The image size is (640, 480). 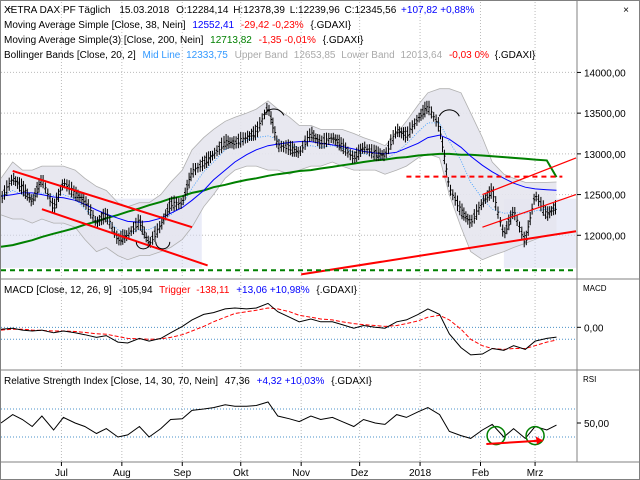 What do you see at coordinates (241, 473) in the screenshot?
I see `x-tick-label-3: Okt` at bounding box center [241, 473].